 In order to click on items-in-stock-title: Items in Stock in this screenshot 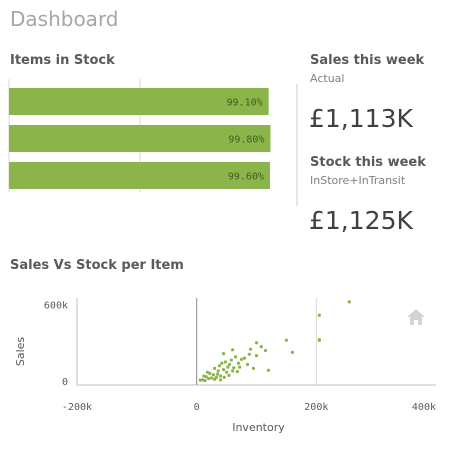, I will do `click(62, 60)`.